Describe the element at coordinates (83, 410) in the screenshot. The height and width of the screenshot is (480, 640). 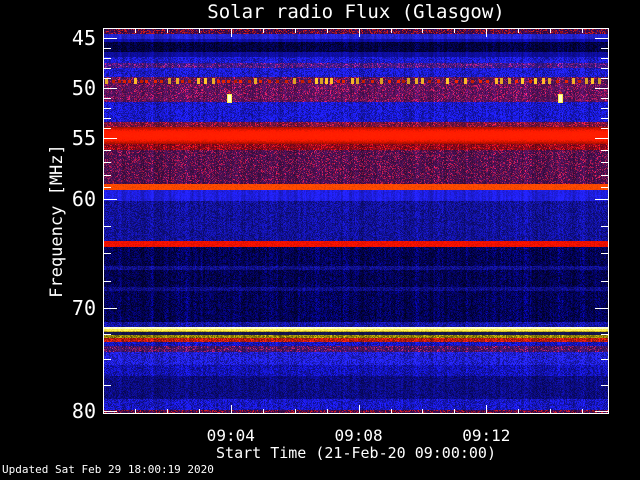
I see `y-tick-label: 80` at that location.